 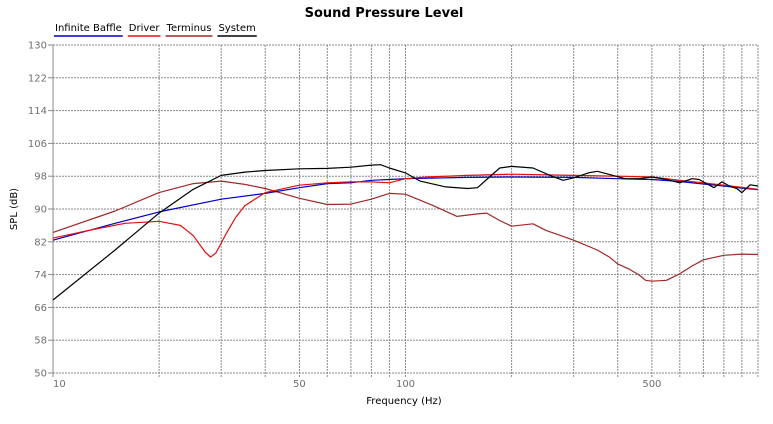 I want to click on legend-item-infinite-baffle: Infinite Baffle, so click(x=88, y=30).